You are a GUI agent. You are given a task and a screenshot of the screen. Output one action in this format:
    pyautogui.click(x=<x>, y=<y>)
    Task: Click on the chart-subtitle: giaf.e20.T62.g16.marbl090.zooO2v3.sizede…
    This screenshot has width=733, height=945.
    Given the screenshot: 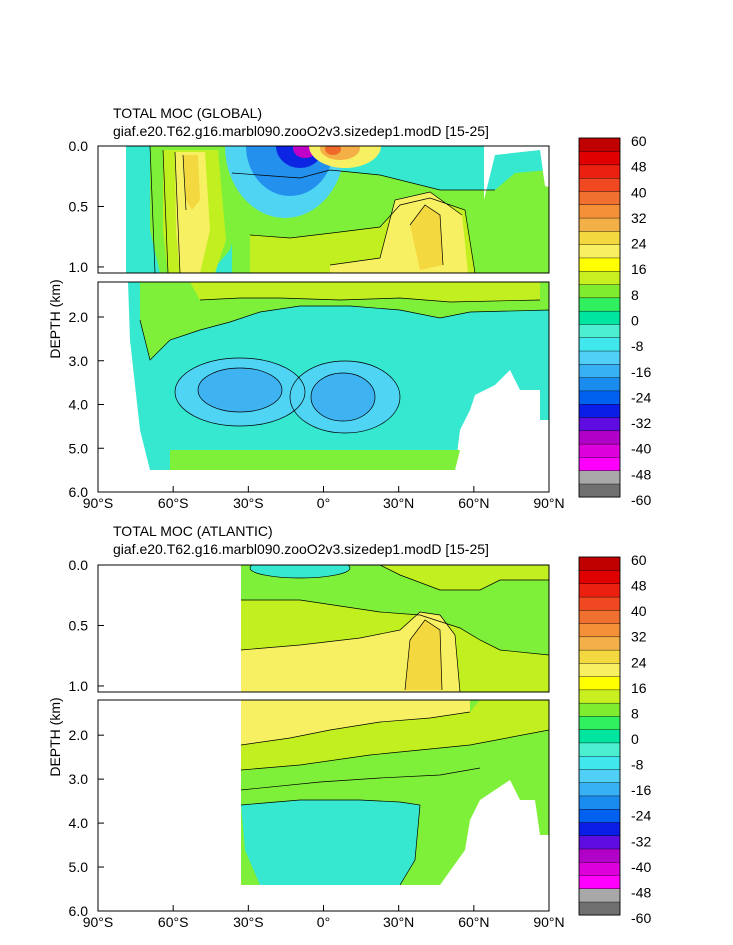 What is the action you would take?
    pyautogui.click(x=301, y=131)
    